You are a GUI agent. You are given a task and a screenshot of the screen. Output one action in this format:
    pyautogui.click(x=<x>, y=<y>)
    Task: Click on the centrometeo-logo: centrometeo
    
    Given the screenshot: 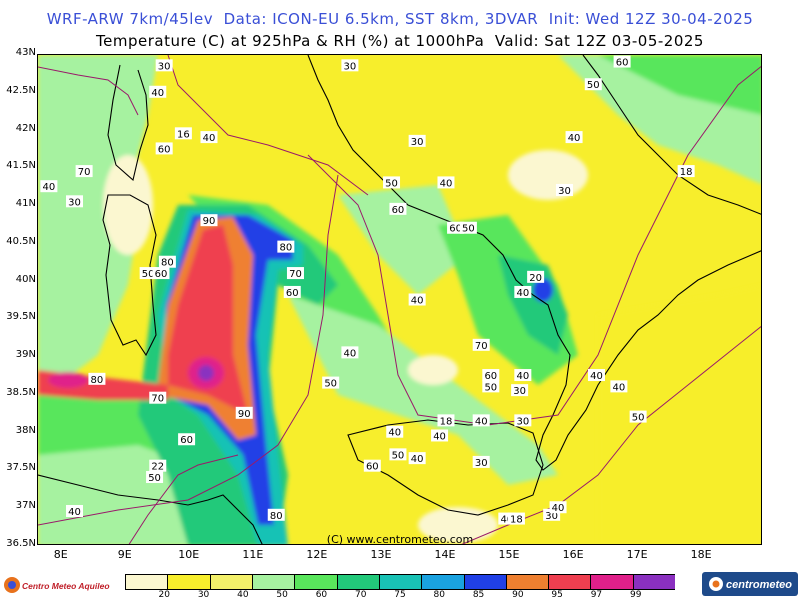 What is the action you would take?
    pyautogui.click(x=750, y=584)
    